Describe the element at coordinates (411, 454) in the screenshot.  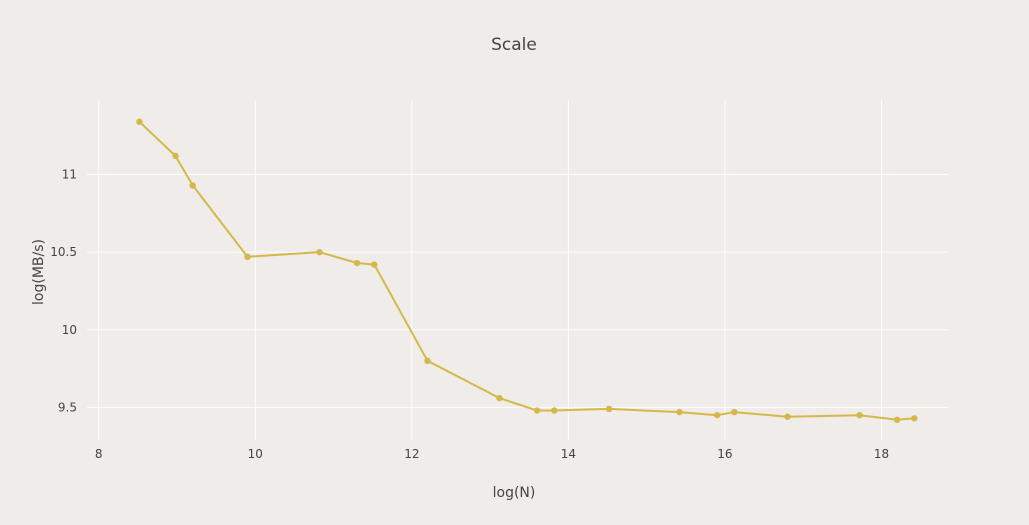
I see `x-tick-label: 12` at that location.